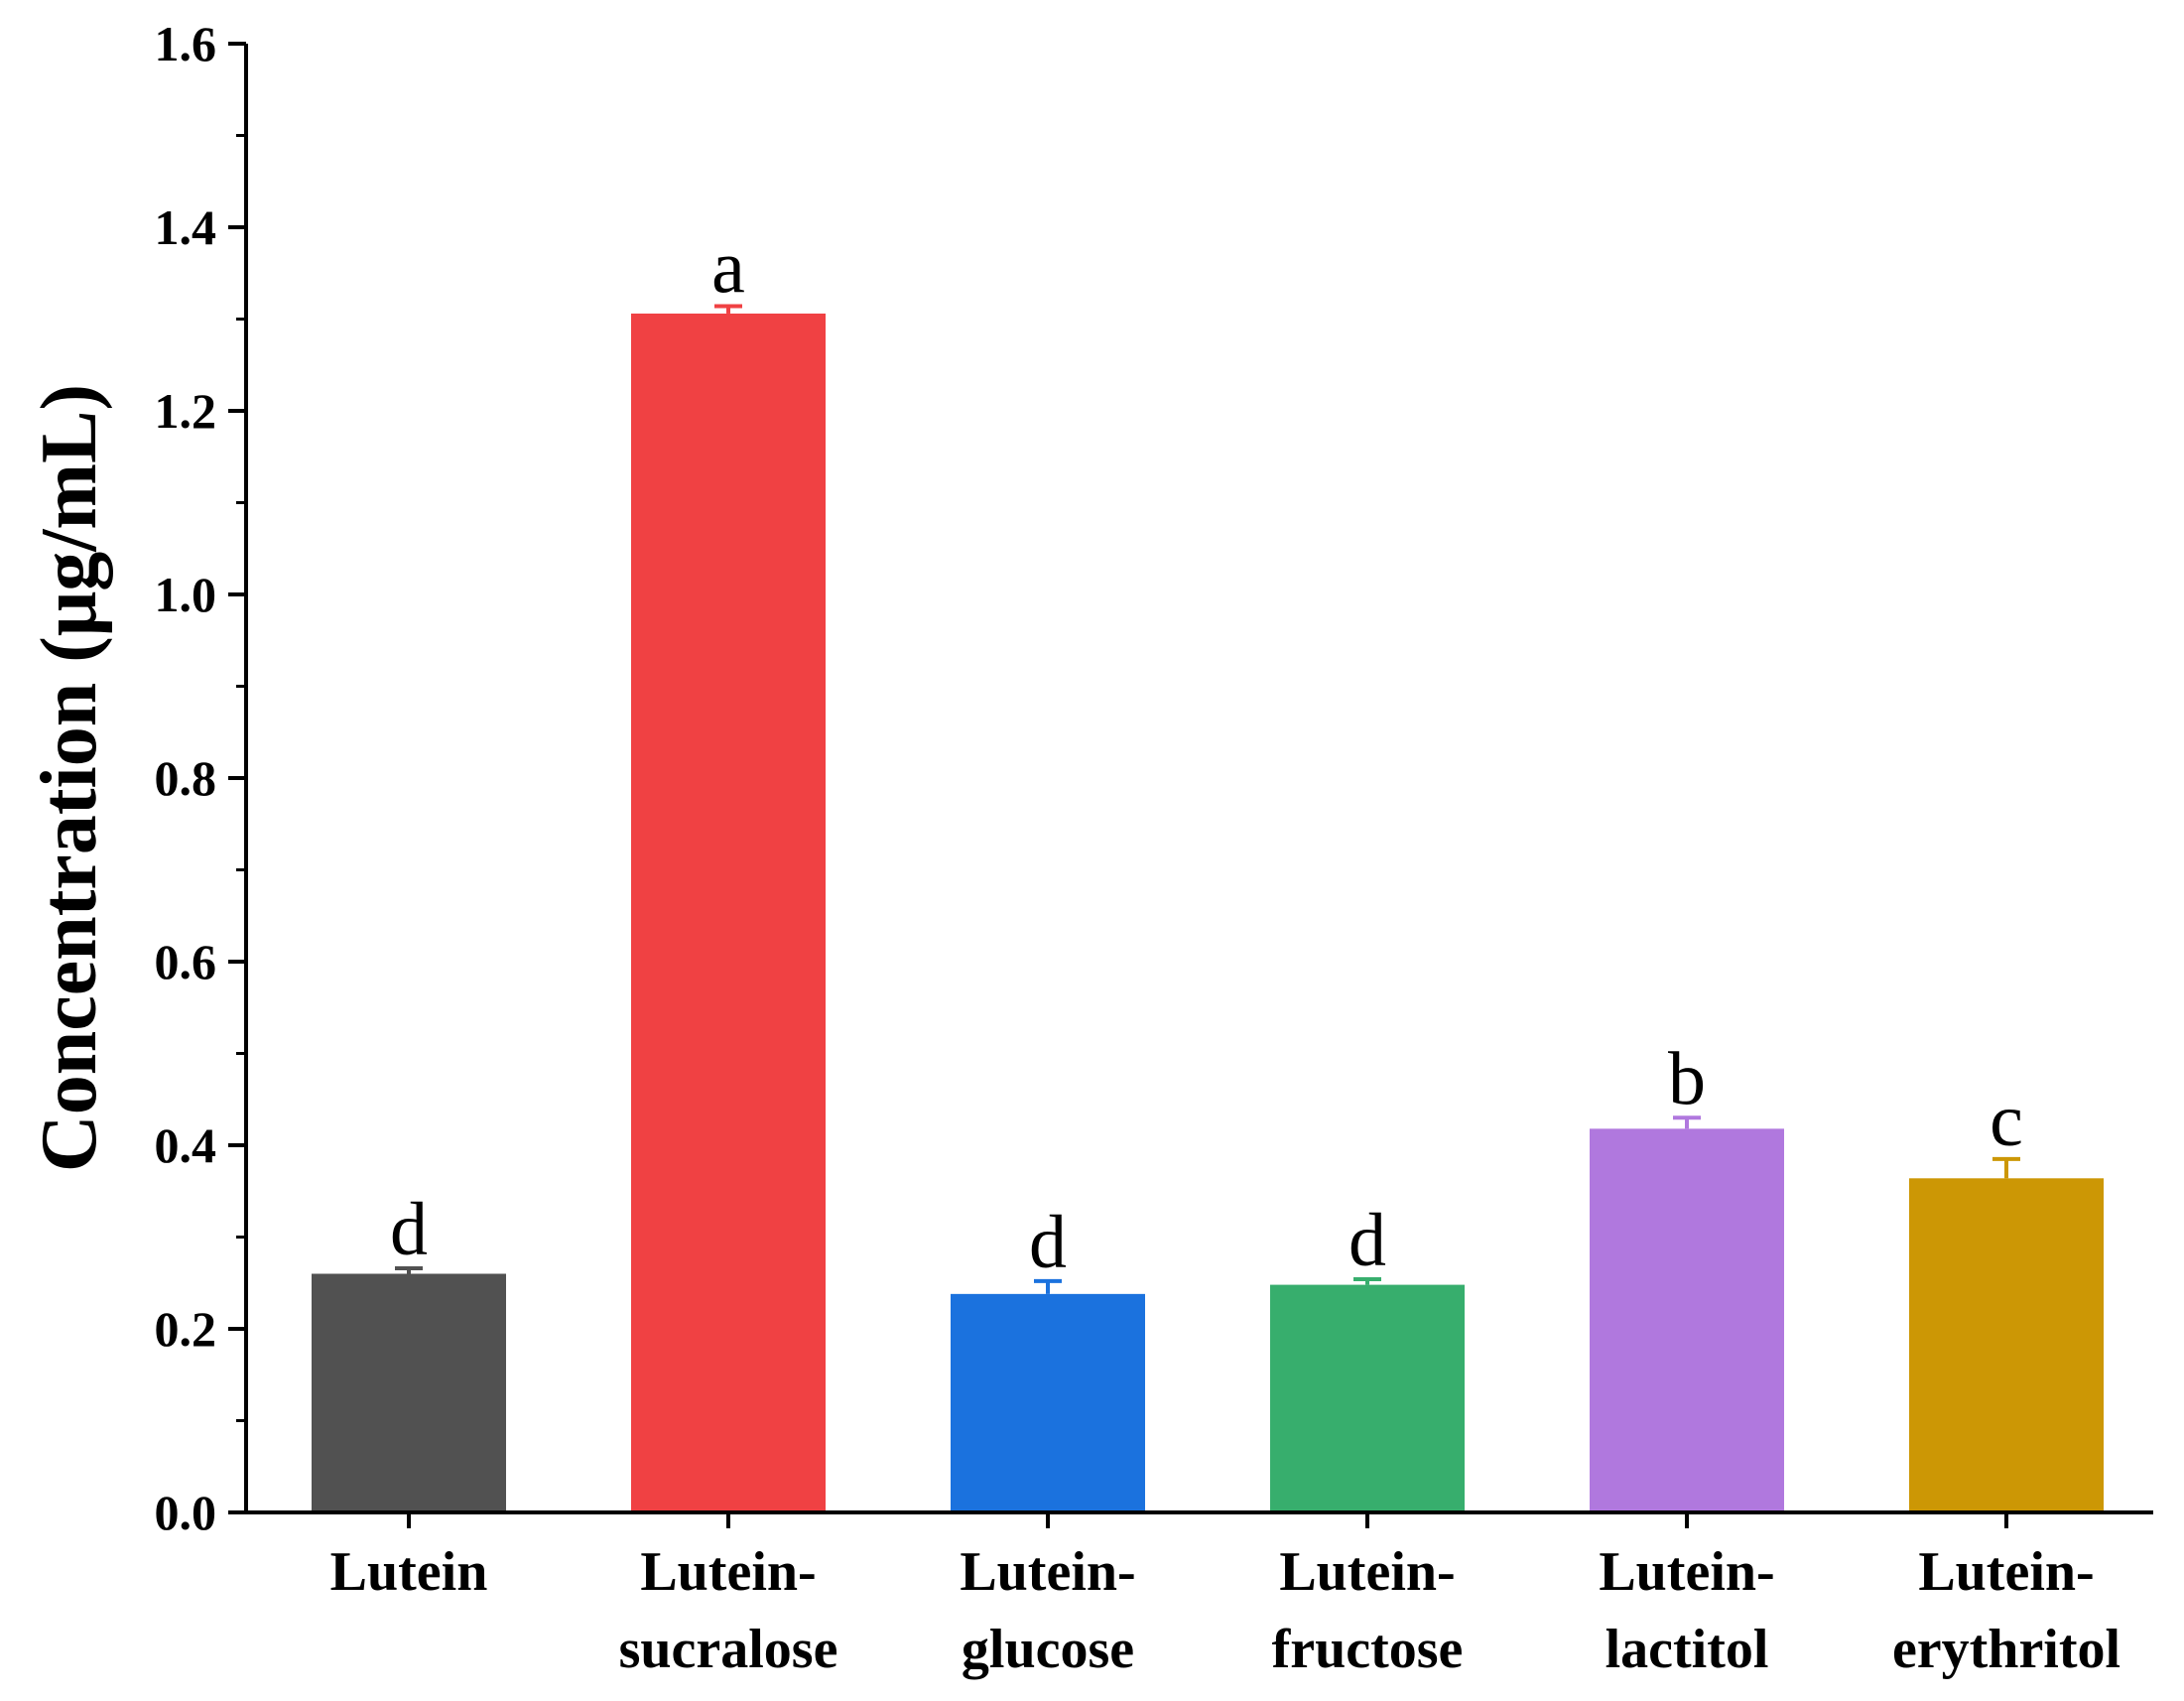 This screenshot has height=1701, width=2184. Describe the element at coordinates (186, 1329) in the screenshot. I see `y-tick-label: 0.2` at that location.